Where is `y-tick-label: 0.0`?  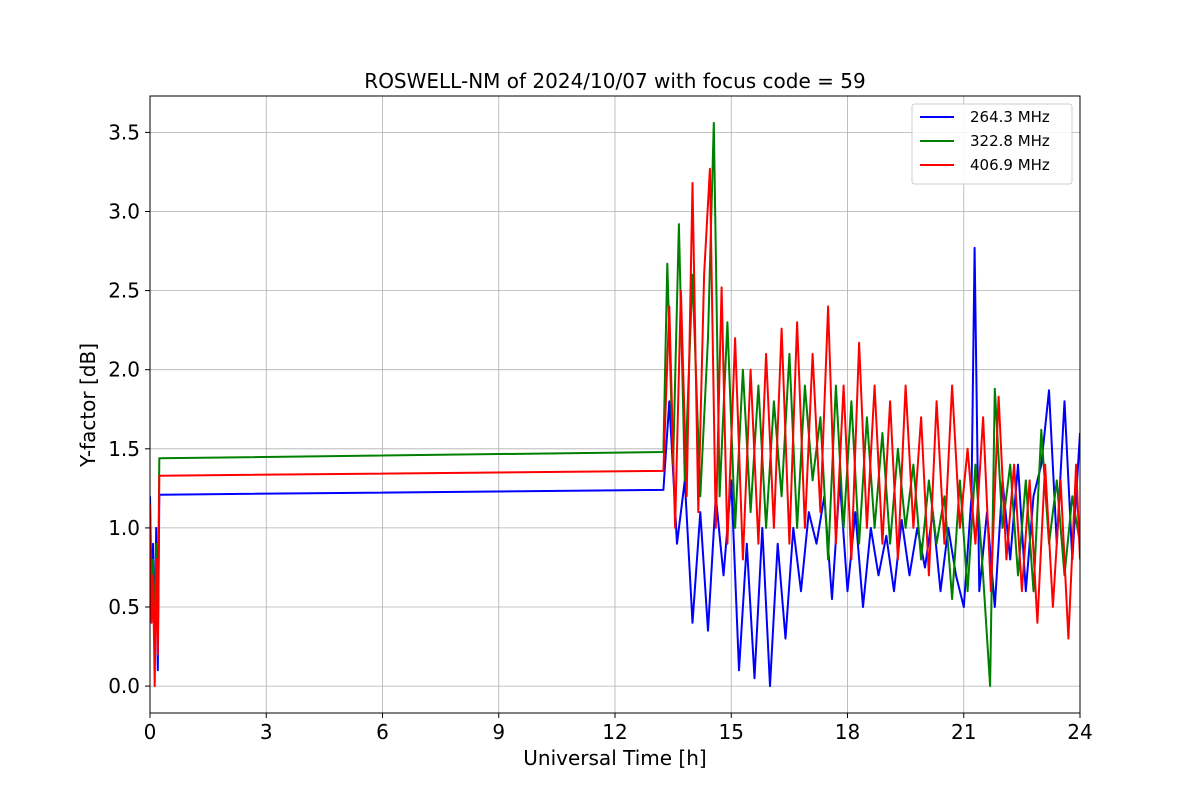
y-tick-label: 0.0 is located at coordinates (124, 686).